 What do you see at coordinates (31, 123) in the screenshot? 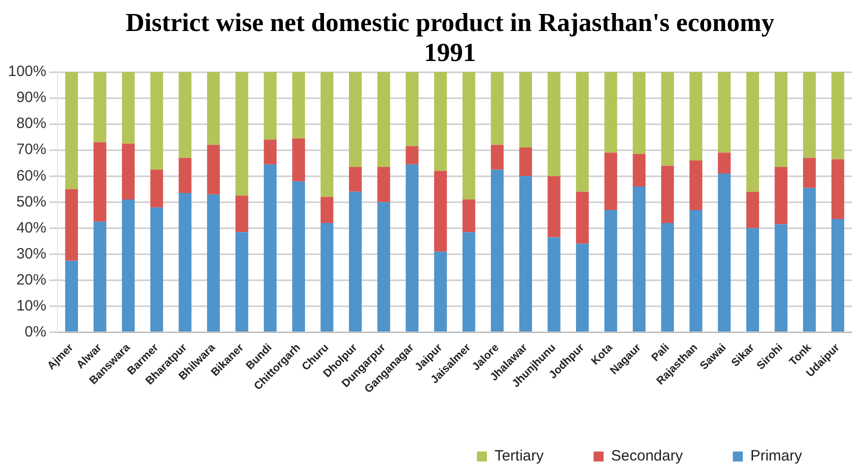
I see `y-tick-label: 80%` at bounding box center [31, 123].